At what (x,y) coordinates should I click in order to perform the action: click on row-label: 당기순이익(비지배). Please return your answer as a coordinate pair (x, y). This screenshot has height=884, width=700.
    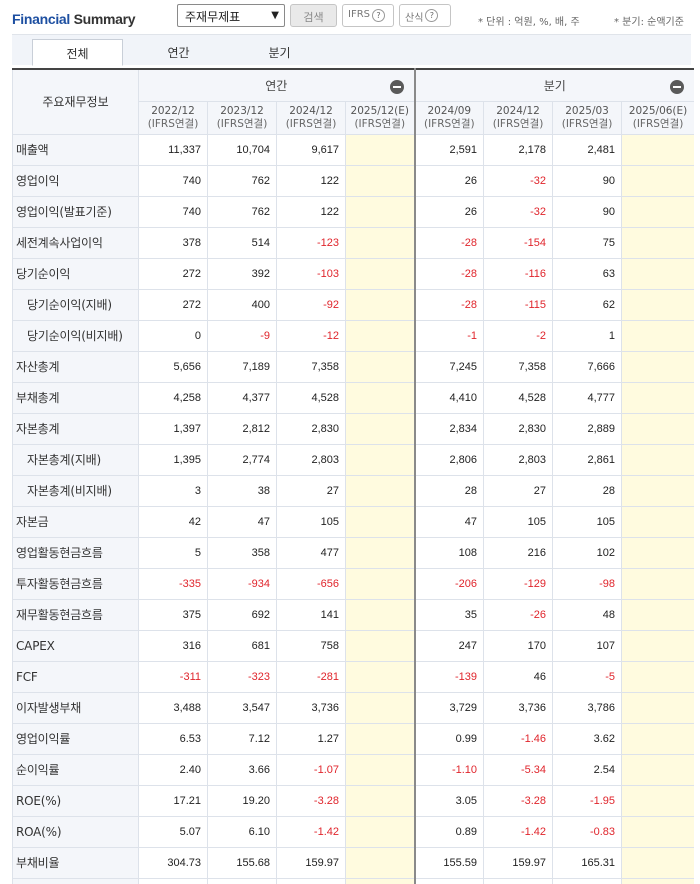
    Looking at the image, I should click on (75, 335).